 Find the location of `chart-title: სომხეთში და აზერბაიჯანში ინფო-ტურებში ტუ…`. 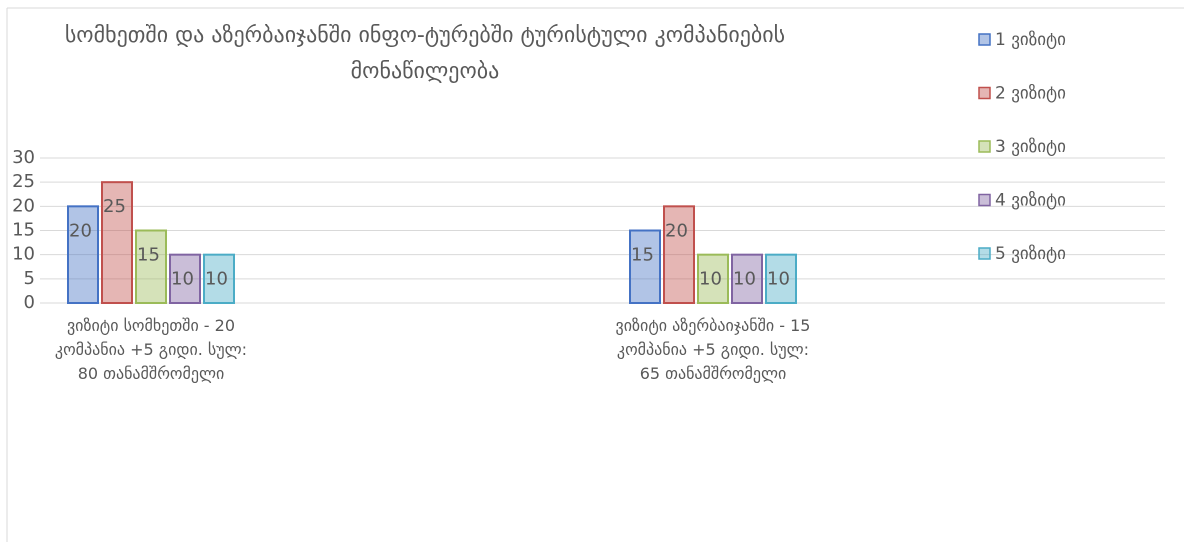

chart-title: სომხეთში და აზერბაიჯანში ინფო-ტურებში ტუ… is located at coordinates (425, 53).